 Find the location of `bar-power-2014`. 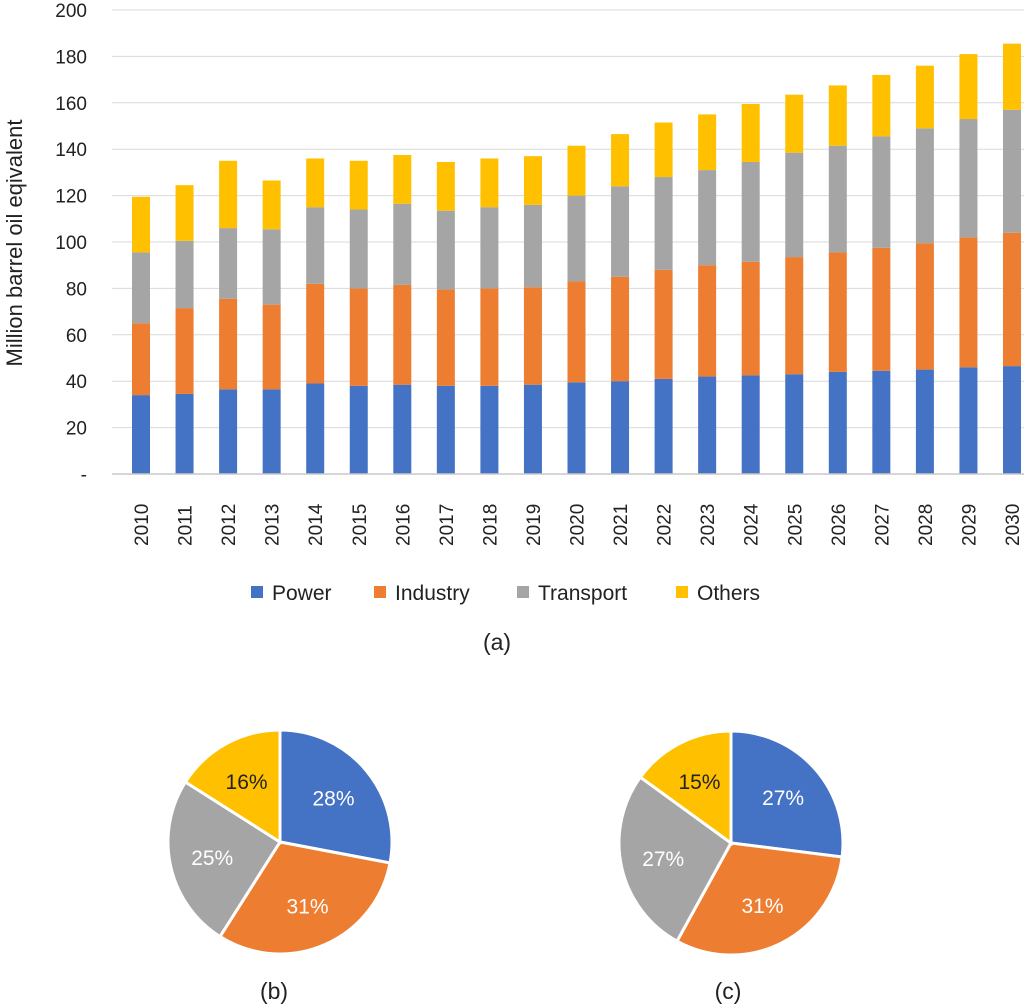

bar-power-2014 is located at coordinates (315, 428).